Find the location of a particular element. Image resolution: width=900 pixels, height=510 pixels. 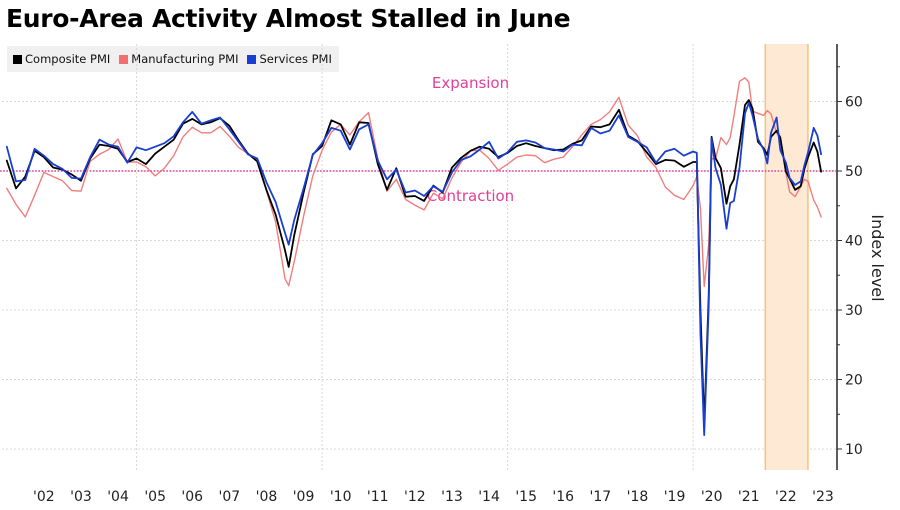

shaded-region is located at coordinates (786, 257).